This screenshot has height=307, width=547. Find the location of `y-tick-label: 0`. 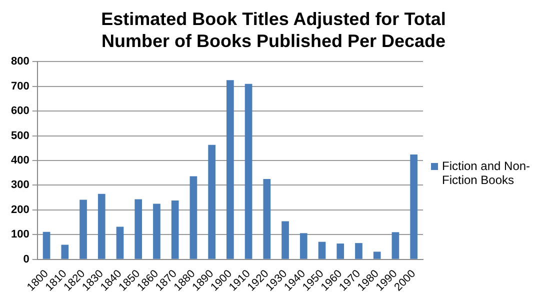

y-tick-label: 0 is located at coordinates (26, 259).